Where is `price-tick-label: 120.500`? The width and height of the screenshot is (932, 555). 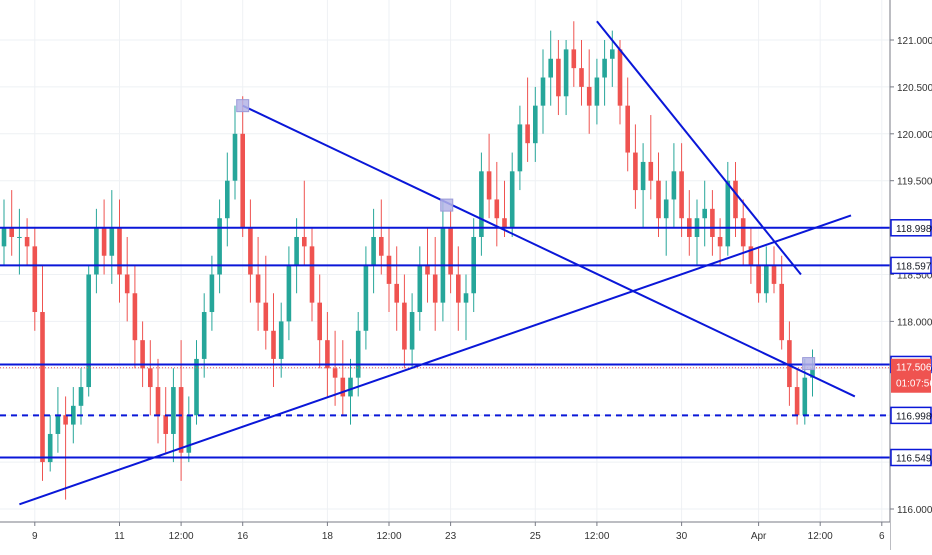 price-tick-label: 120.500 is located at coordinates (914, 88).